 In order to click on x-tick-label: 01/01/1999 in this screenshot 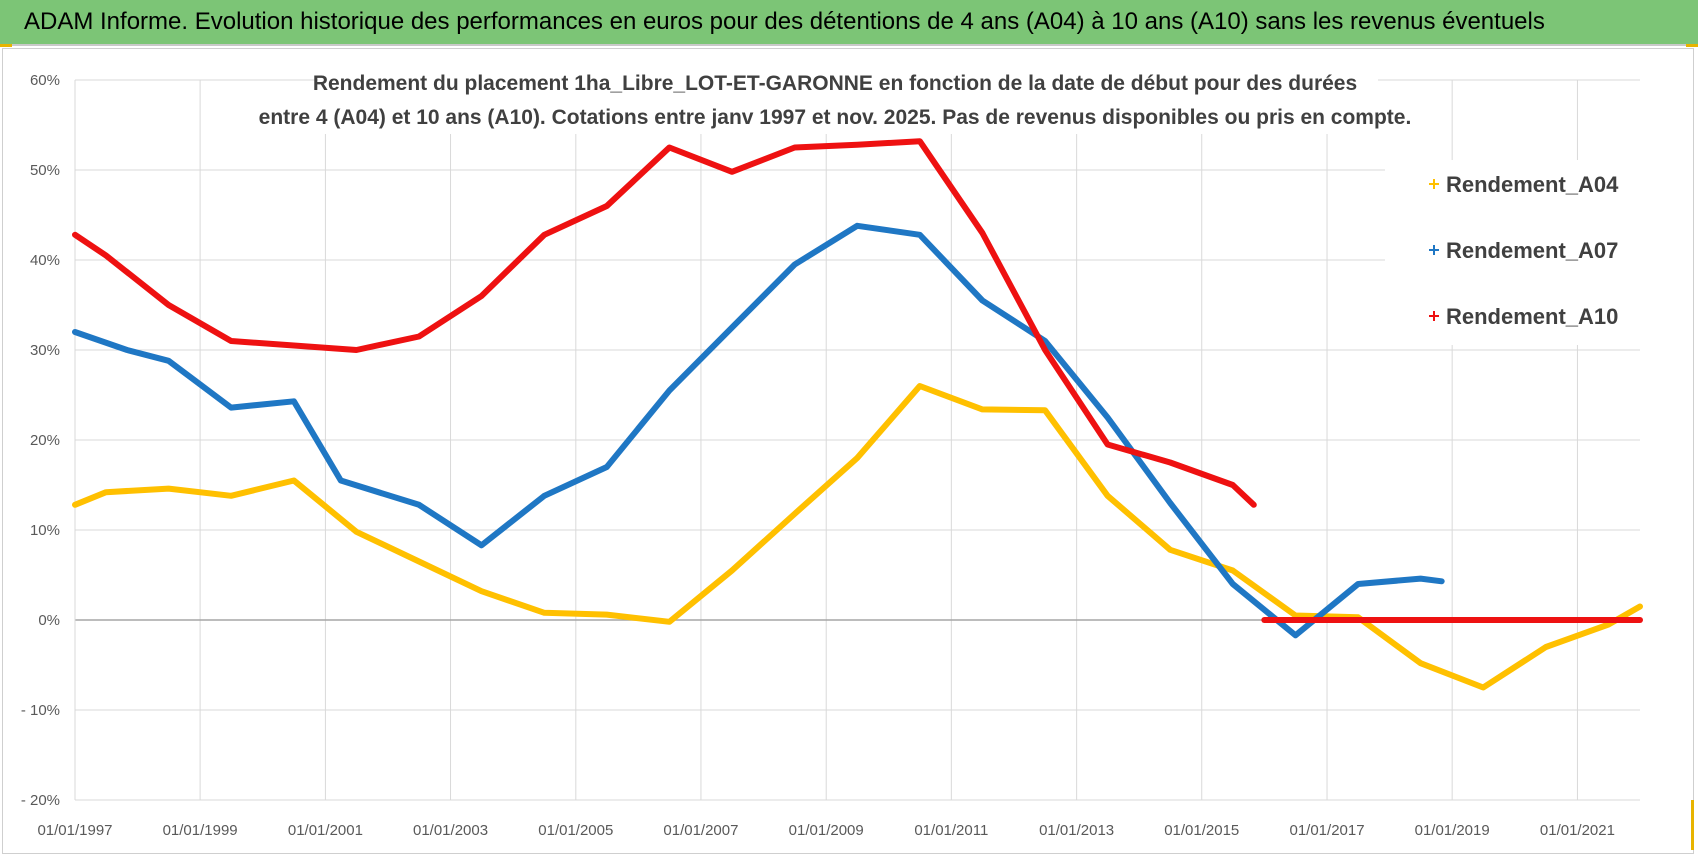, I will do `click(200, 830)`.